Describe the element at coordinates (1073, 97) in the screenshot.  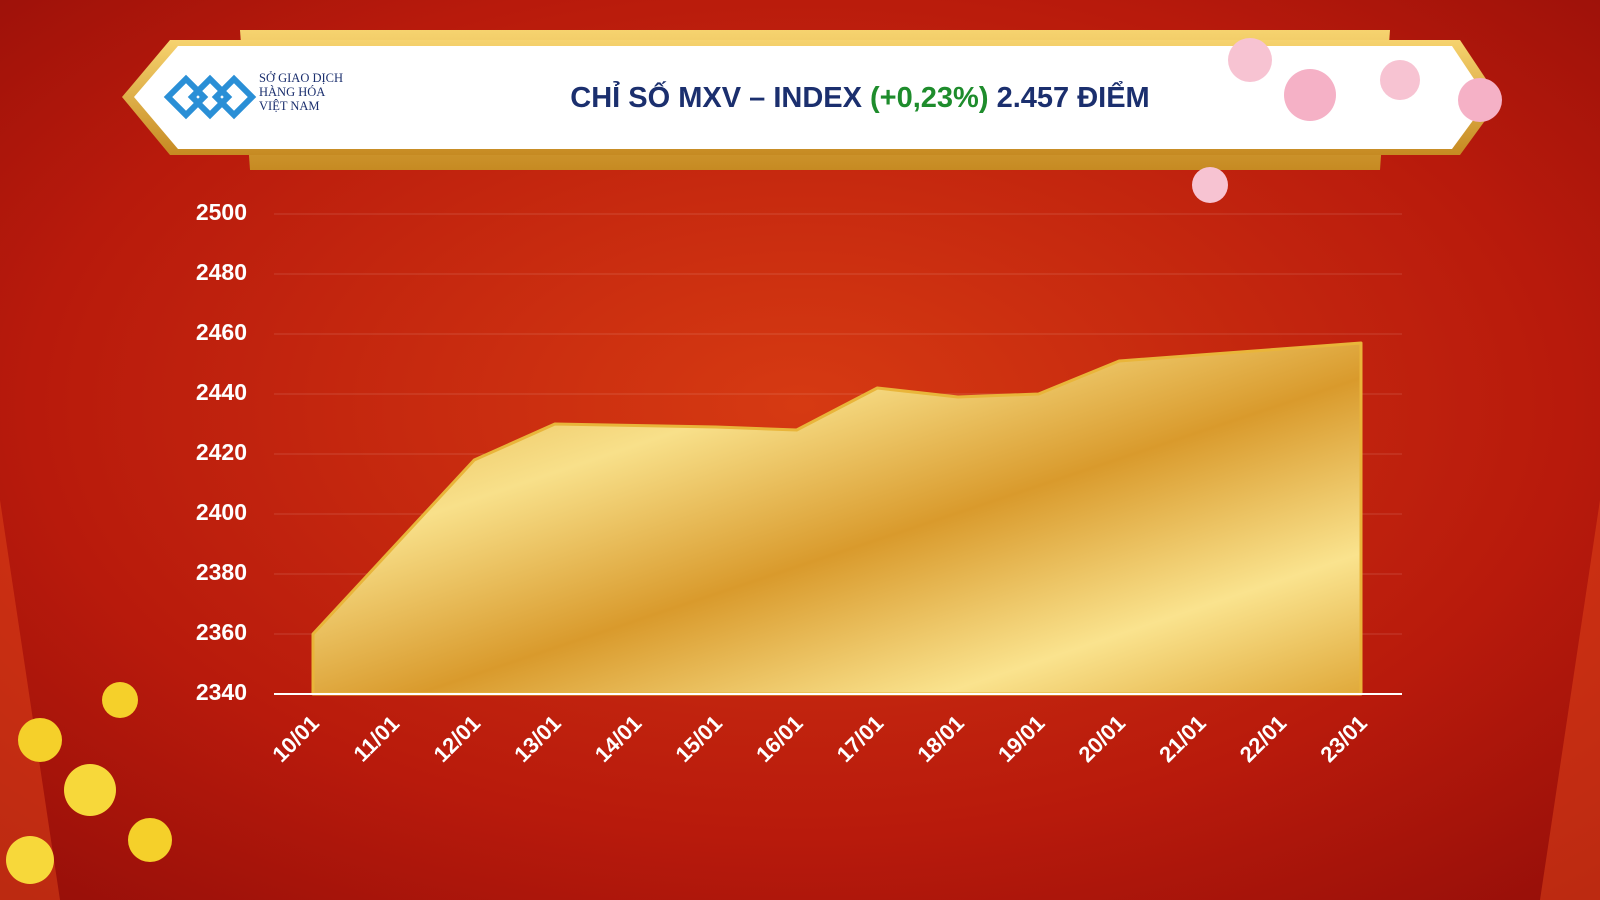
I see `title-suffix: 2.457 ĐIỂM` at that location.